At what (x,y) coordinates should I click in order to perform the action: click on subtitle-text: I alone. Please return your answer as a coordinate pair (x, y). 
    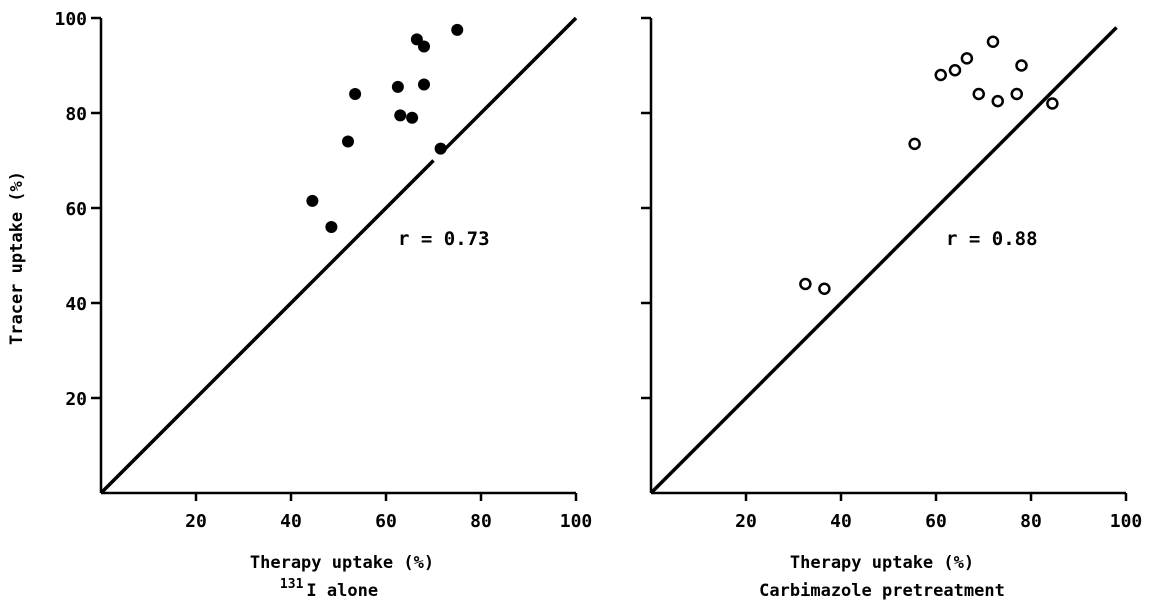
    Looking at the image, I should click on (342, 591).